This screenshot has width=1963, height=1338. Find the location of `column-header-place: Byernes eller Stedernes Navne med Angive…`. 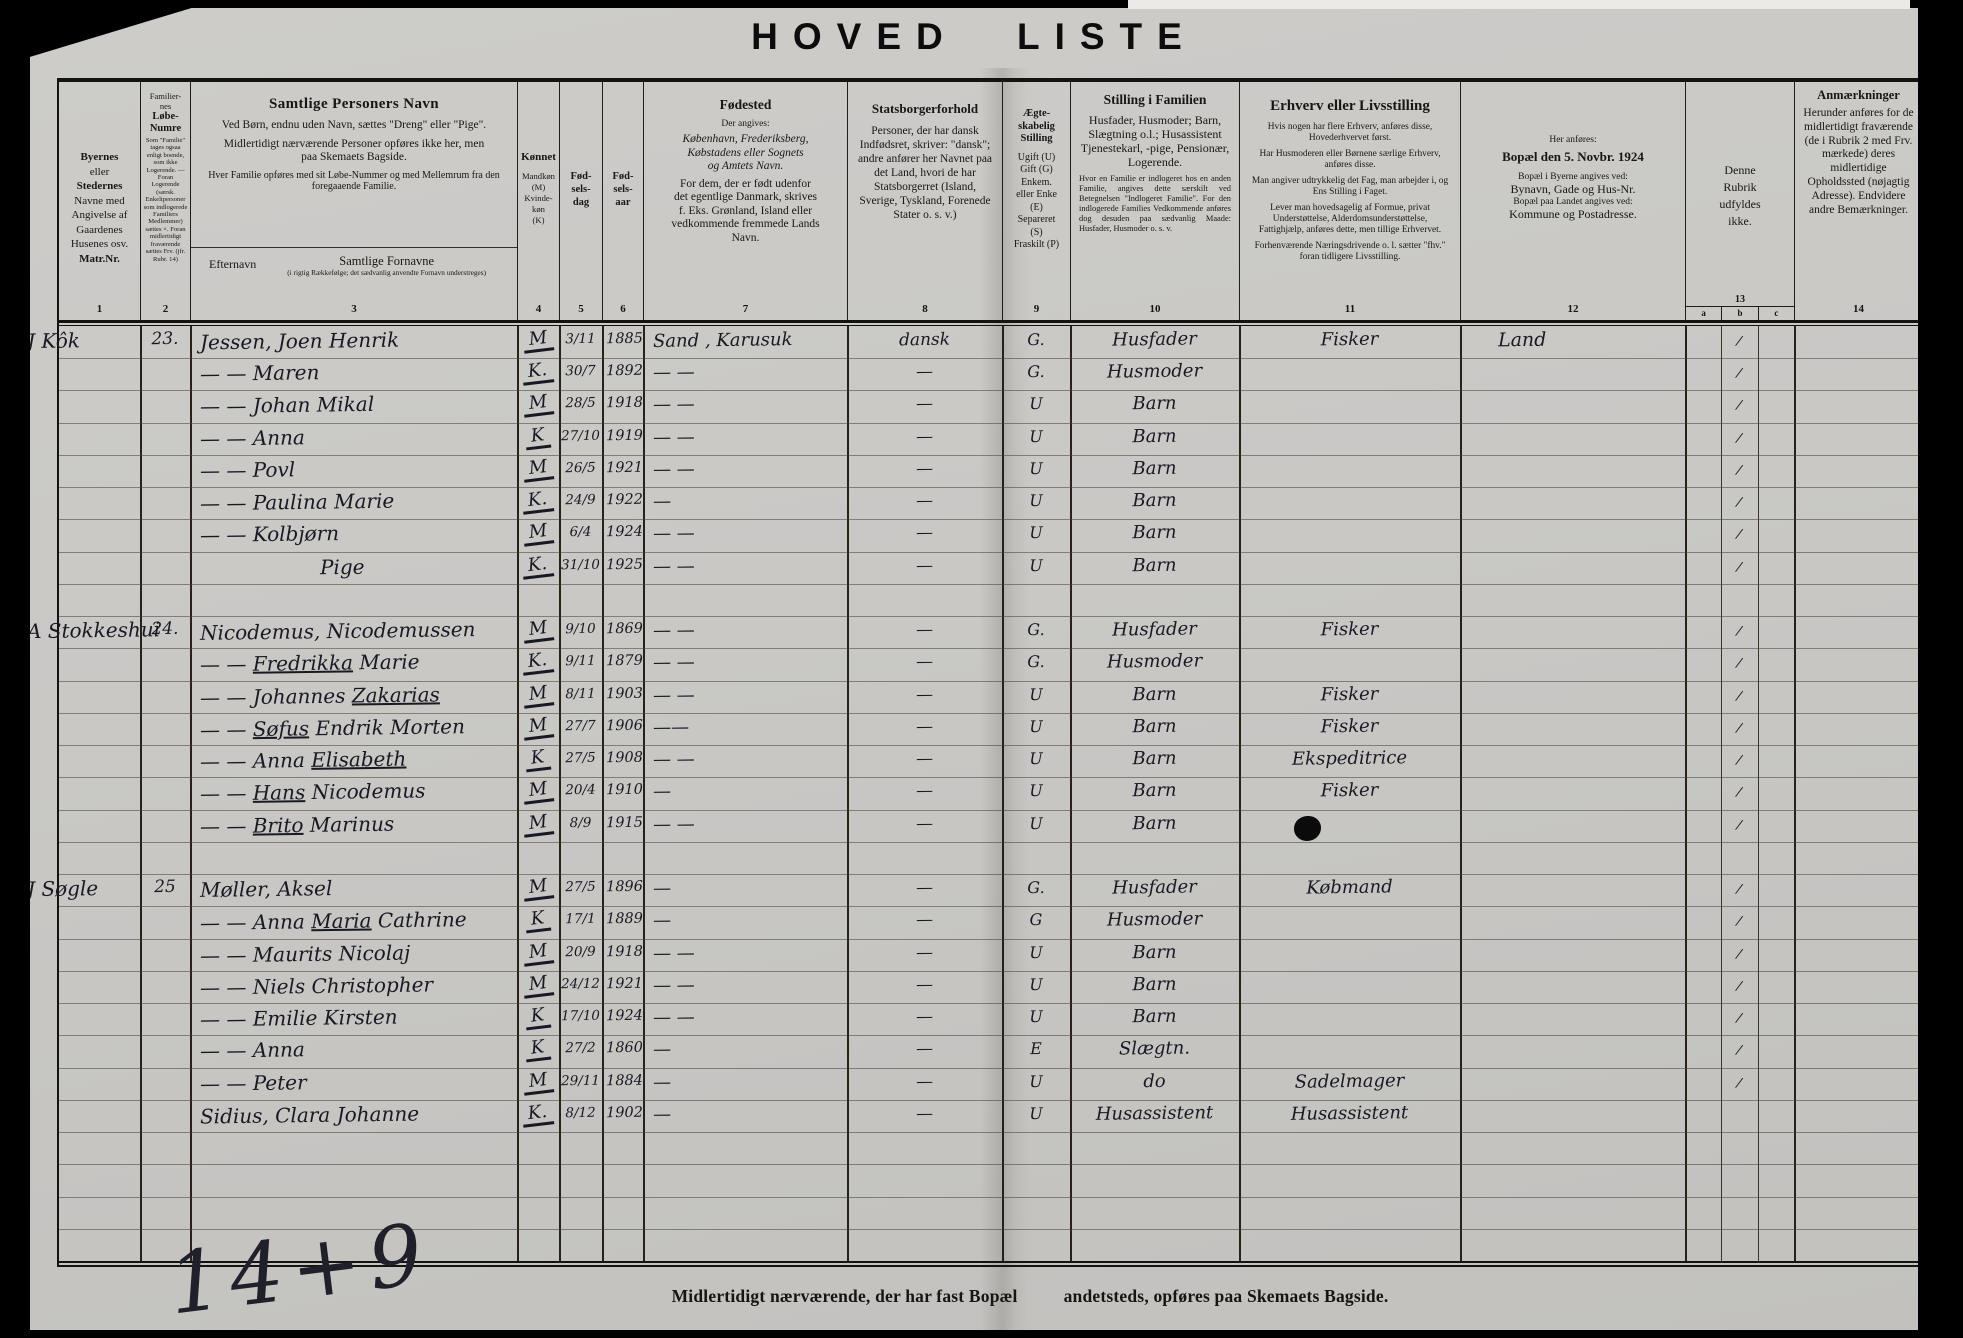

column-header-place: Byernes eller Stedernes Navne med Angive… is located at coordinates (99, 188).